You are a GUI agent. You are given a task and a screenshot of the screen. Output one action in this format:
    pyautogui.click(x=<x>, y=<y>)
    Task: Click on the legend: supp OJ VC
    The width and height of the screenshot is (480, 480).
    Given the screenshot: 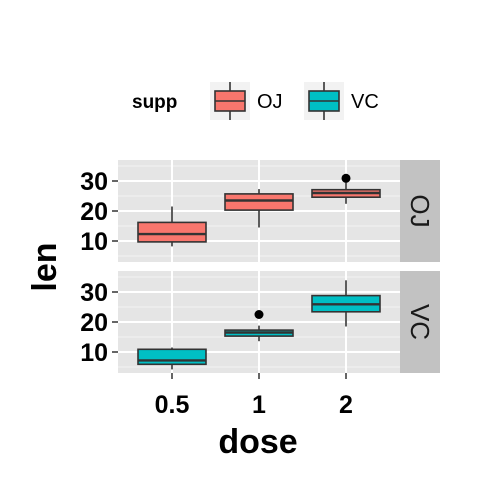 What is the action you would take?
    pyautogui.click(x=255, y=101)
    